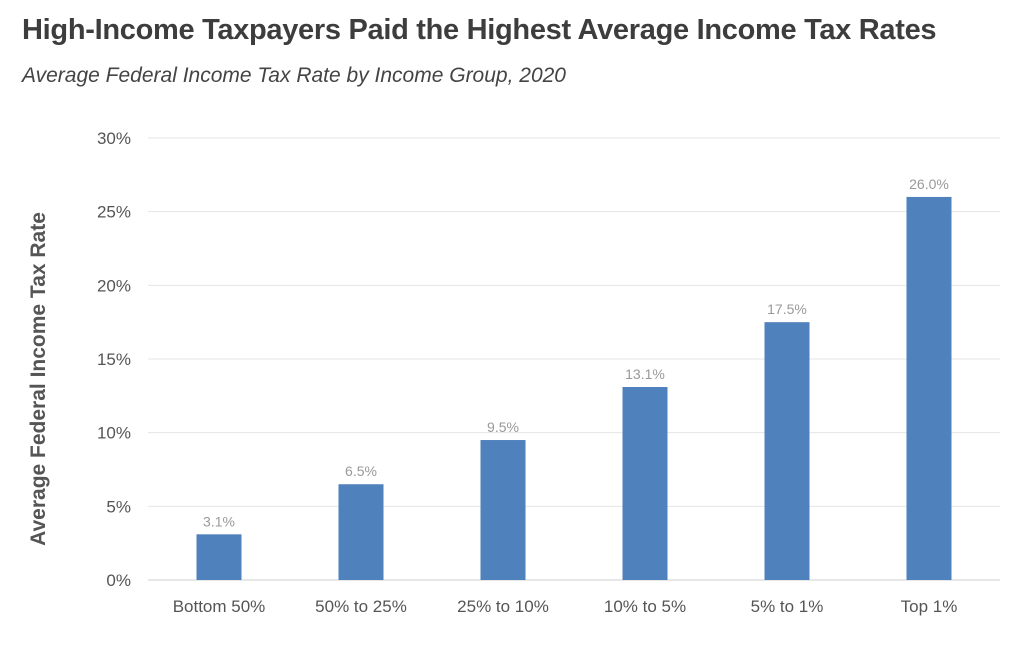 The image size is (1024, 658). Describe the element at coordinates (929, 184) in the screenshot. I see `data-label: 26.0%` at that location.